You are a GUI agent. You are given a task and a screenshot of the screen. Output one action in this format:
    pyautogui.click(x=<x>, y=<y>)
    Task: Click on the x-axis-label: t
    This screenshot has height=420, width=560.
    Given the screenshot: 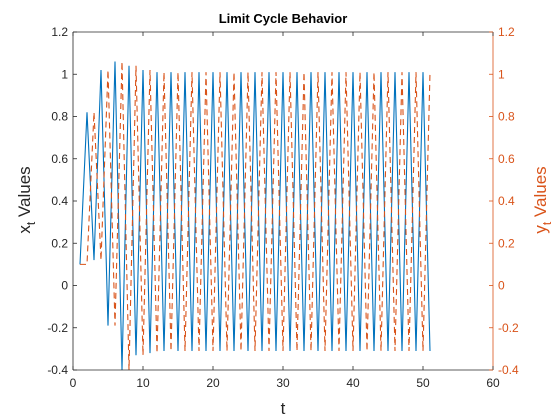 What is the action you would take?
    pyautogui.click(x=283, y=408)
    